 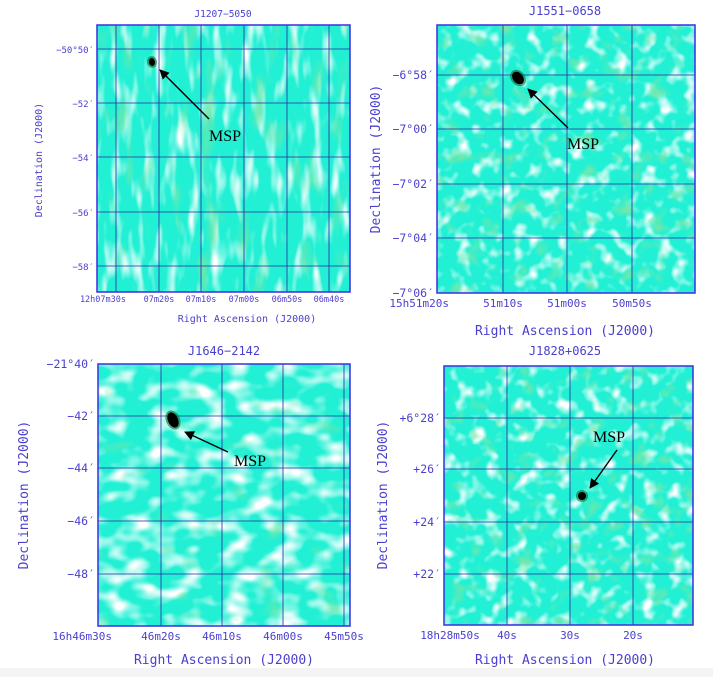 What do you see at coordinates (565, 351) in the screenshot?
I see `panel-title: J1828+0625` at bounding box center [565, 351].